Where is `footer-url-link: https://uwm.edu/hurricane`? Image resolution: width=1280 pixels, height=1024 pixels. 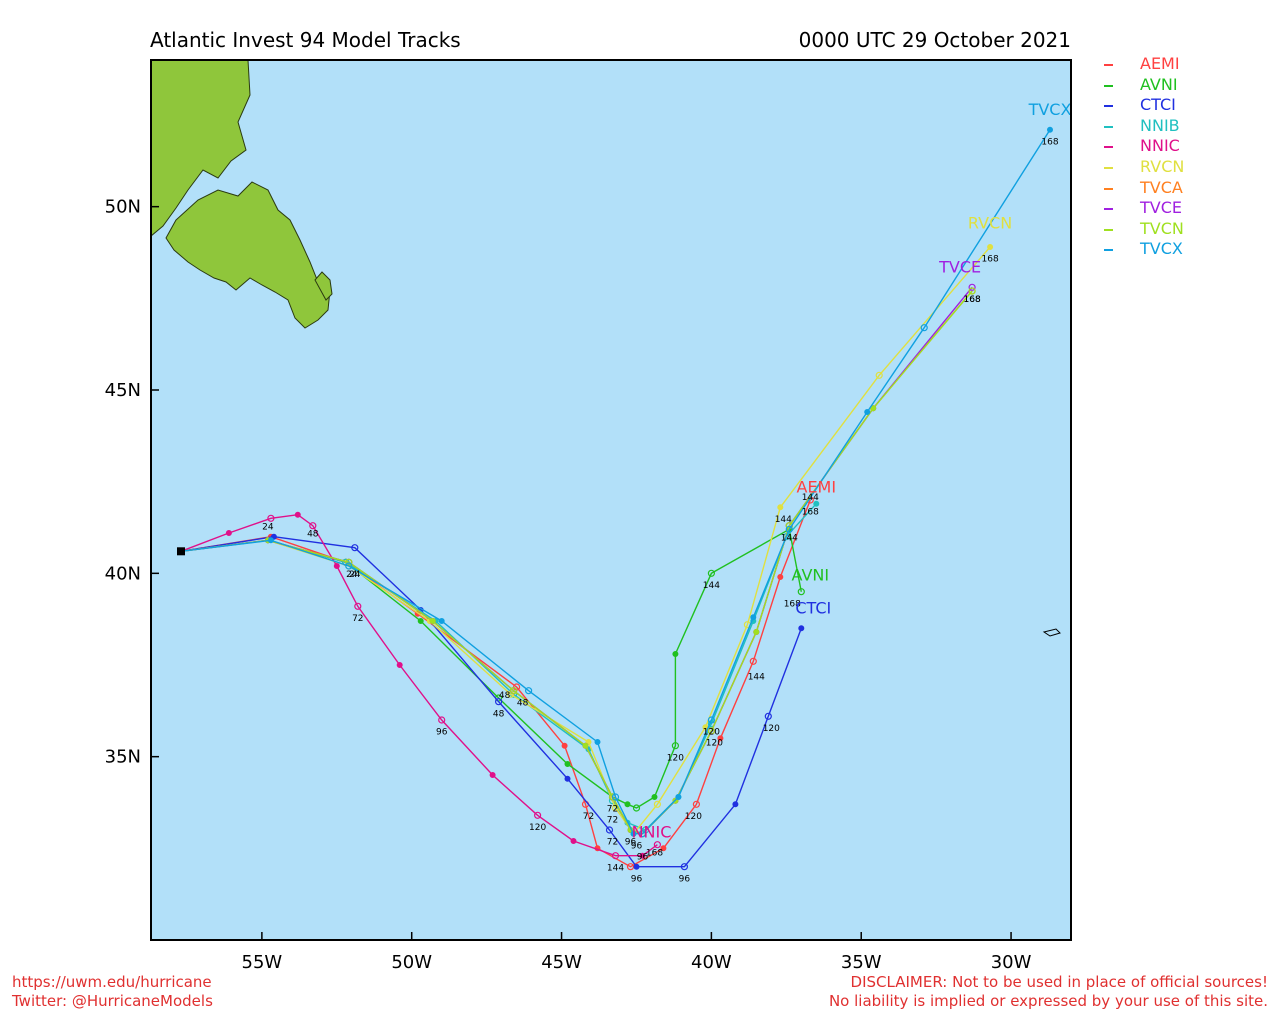 footer-url-link: https://uwm.edu/hurricane is located at coordinates (112, 982).